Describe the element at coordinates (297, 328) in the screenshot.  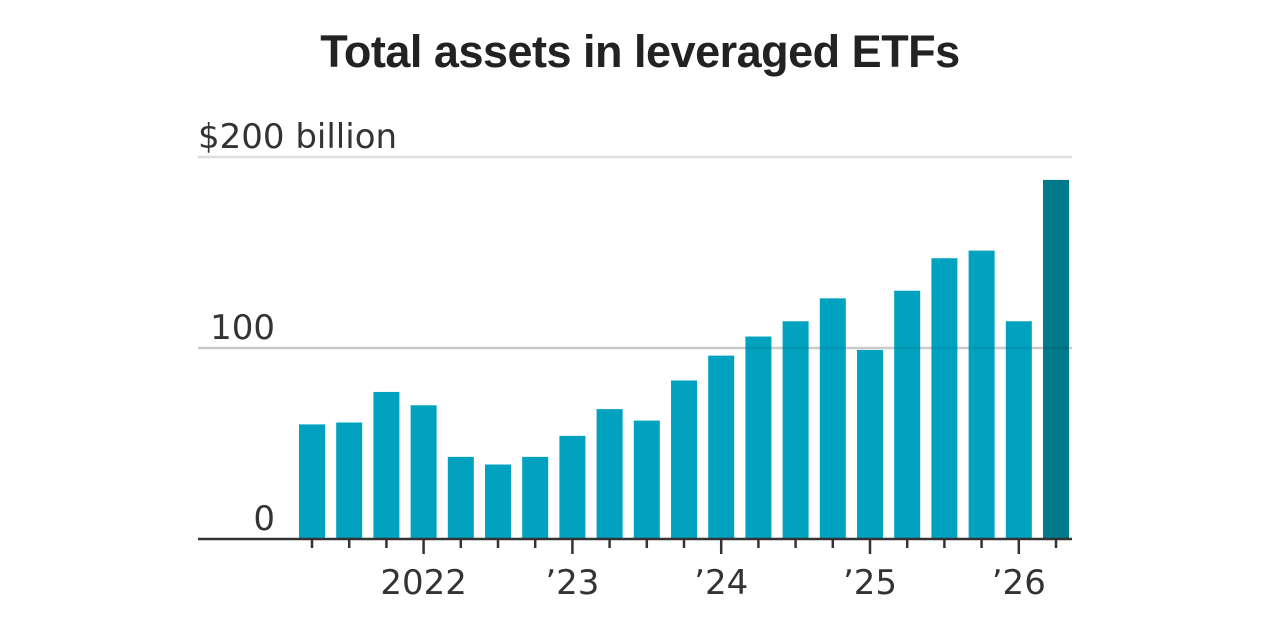
I see `y-axis-labels: 0 100 $200 billion` at that location.